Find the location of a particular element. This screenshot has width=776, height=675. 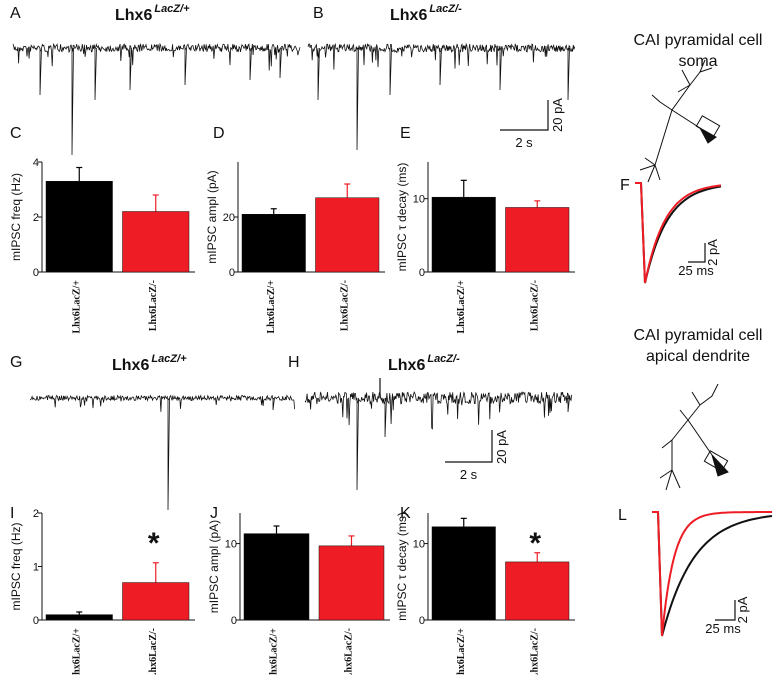

panel-label: J is located at coordinates (214, 513).